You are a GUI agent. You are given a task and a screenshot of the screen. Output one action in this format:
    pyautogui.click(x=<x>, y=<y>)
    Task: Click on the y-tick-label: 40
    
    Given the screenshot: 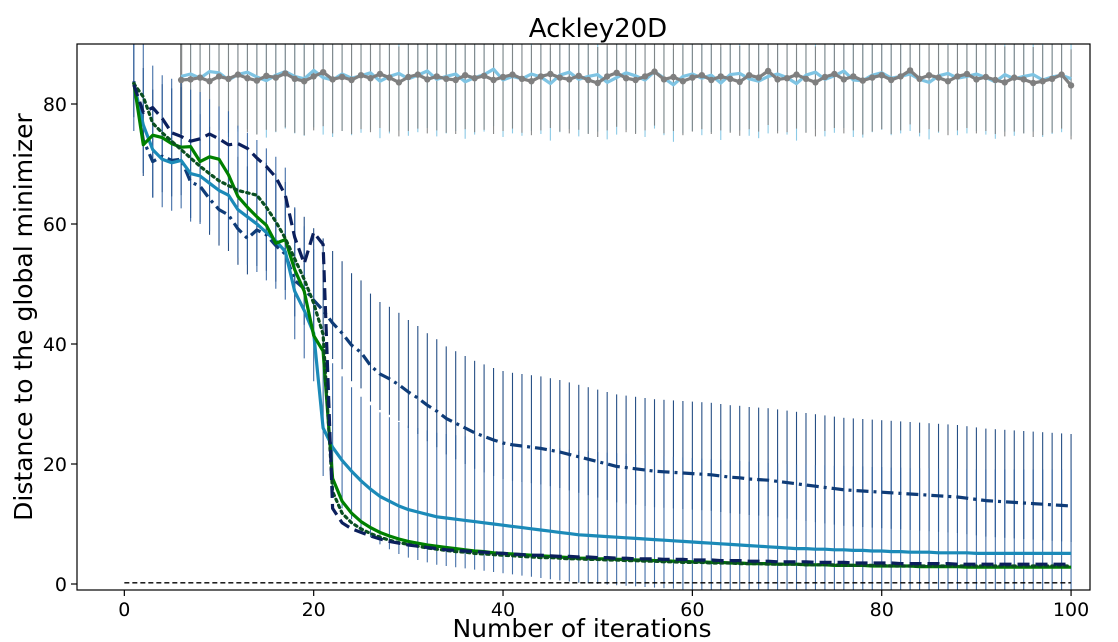 What is the action you would take?
    pyautogui.click(x=55, y=345)
    